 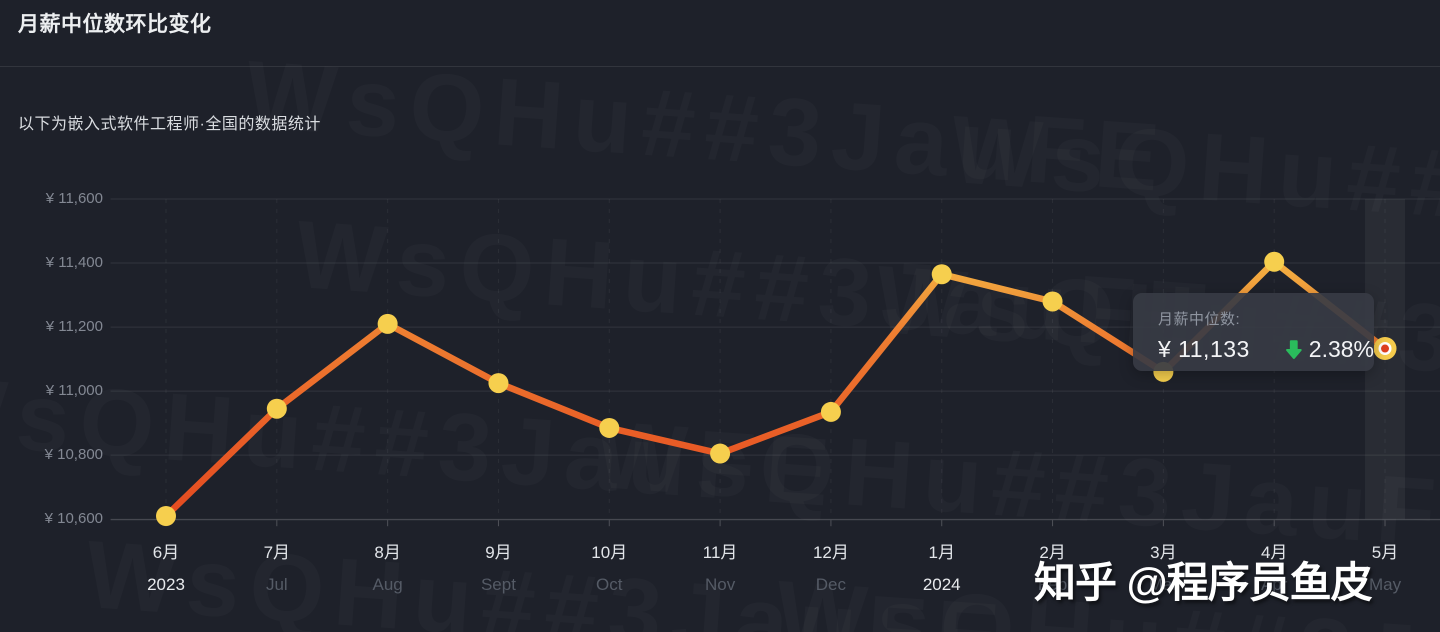 I want to click on x-axis-month-label: 12月, so click(x=830, y=552).